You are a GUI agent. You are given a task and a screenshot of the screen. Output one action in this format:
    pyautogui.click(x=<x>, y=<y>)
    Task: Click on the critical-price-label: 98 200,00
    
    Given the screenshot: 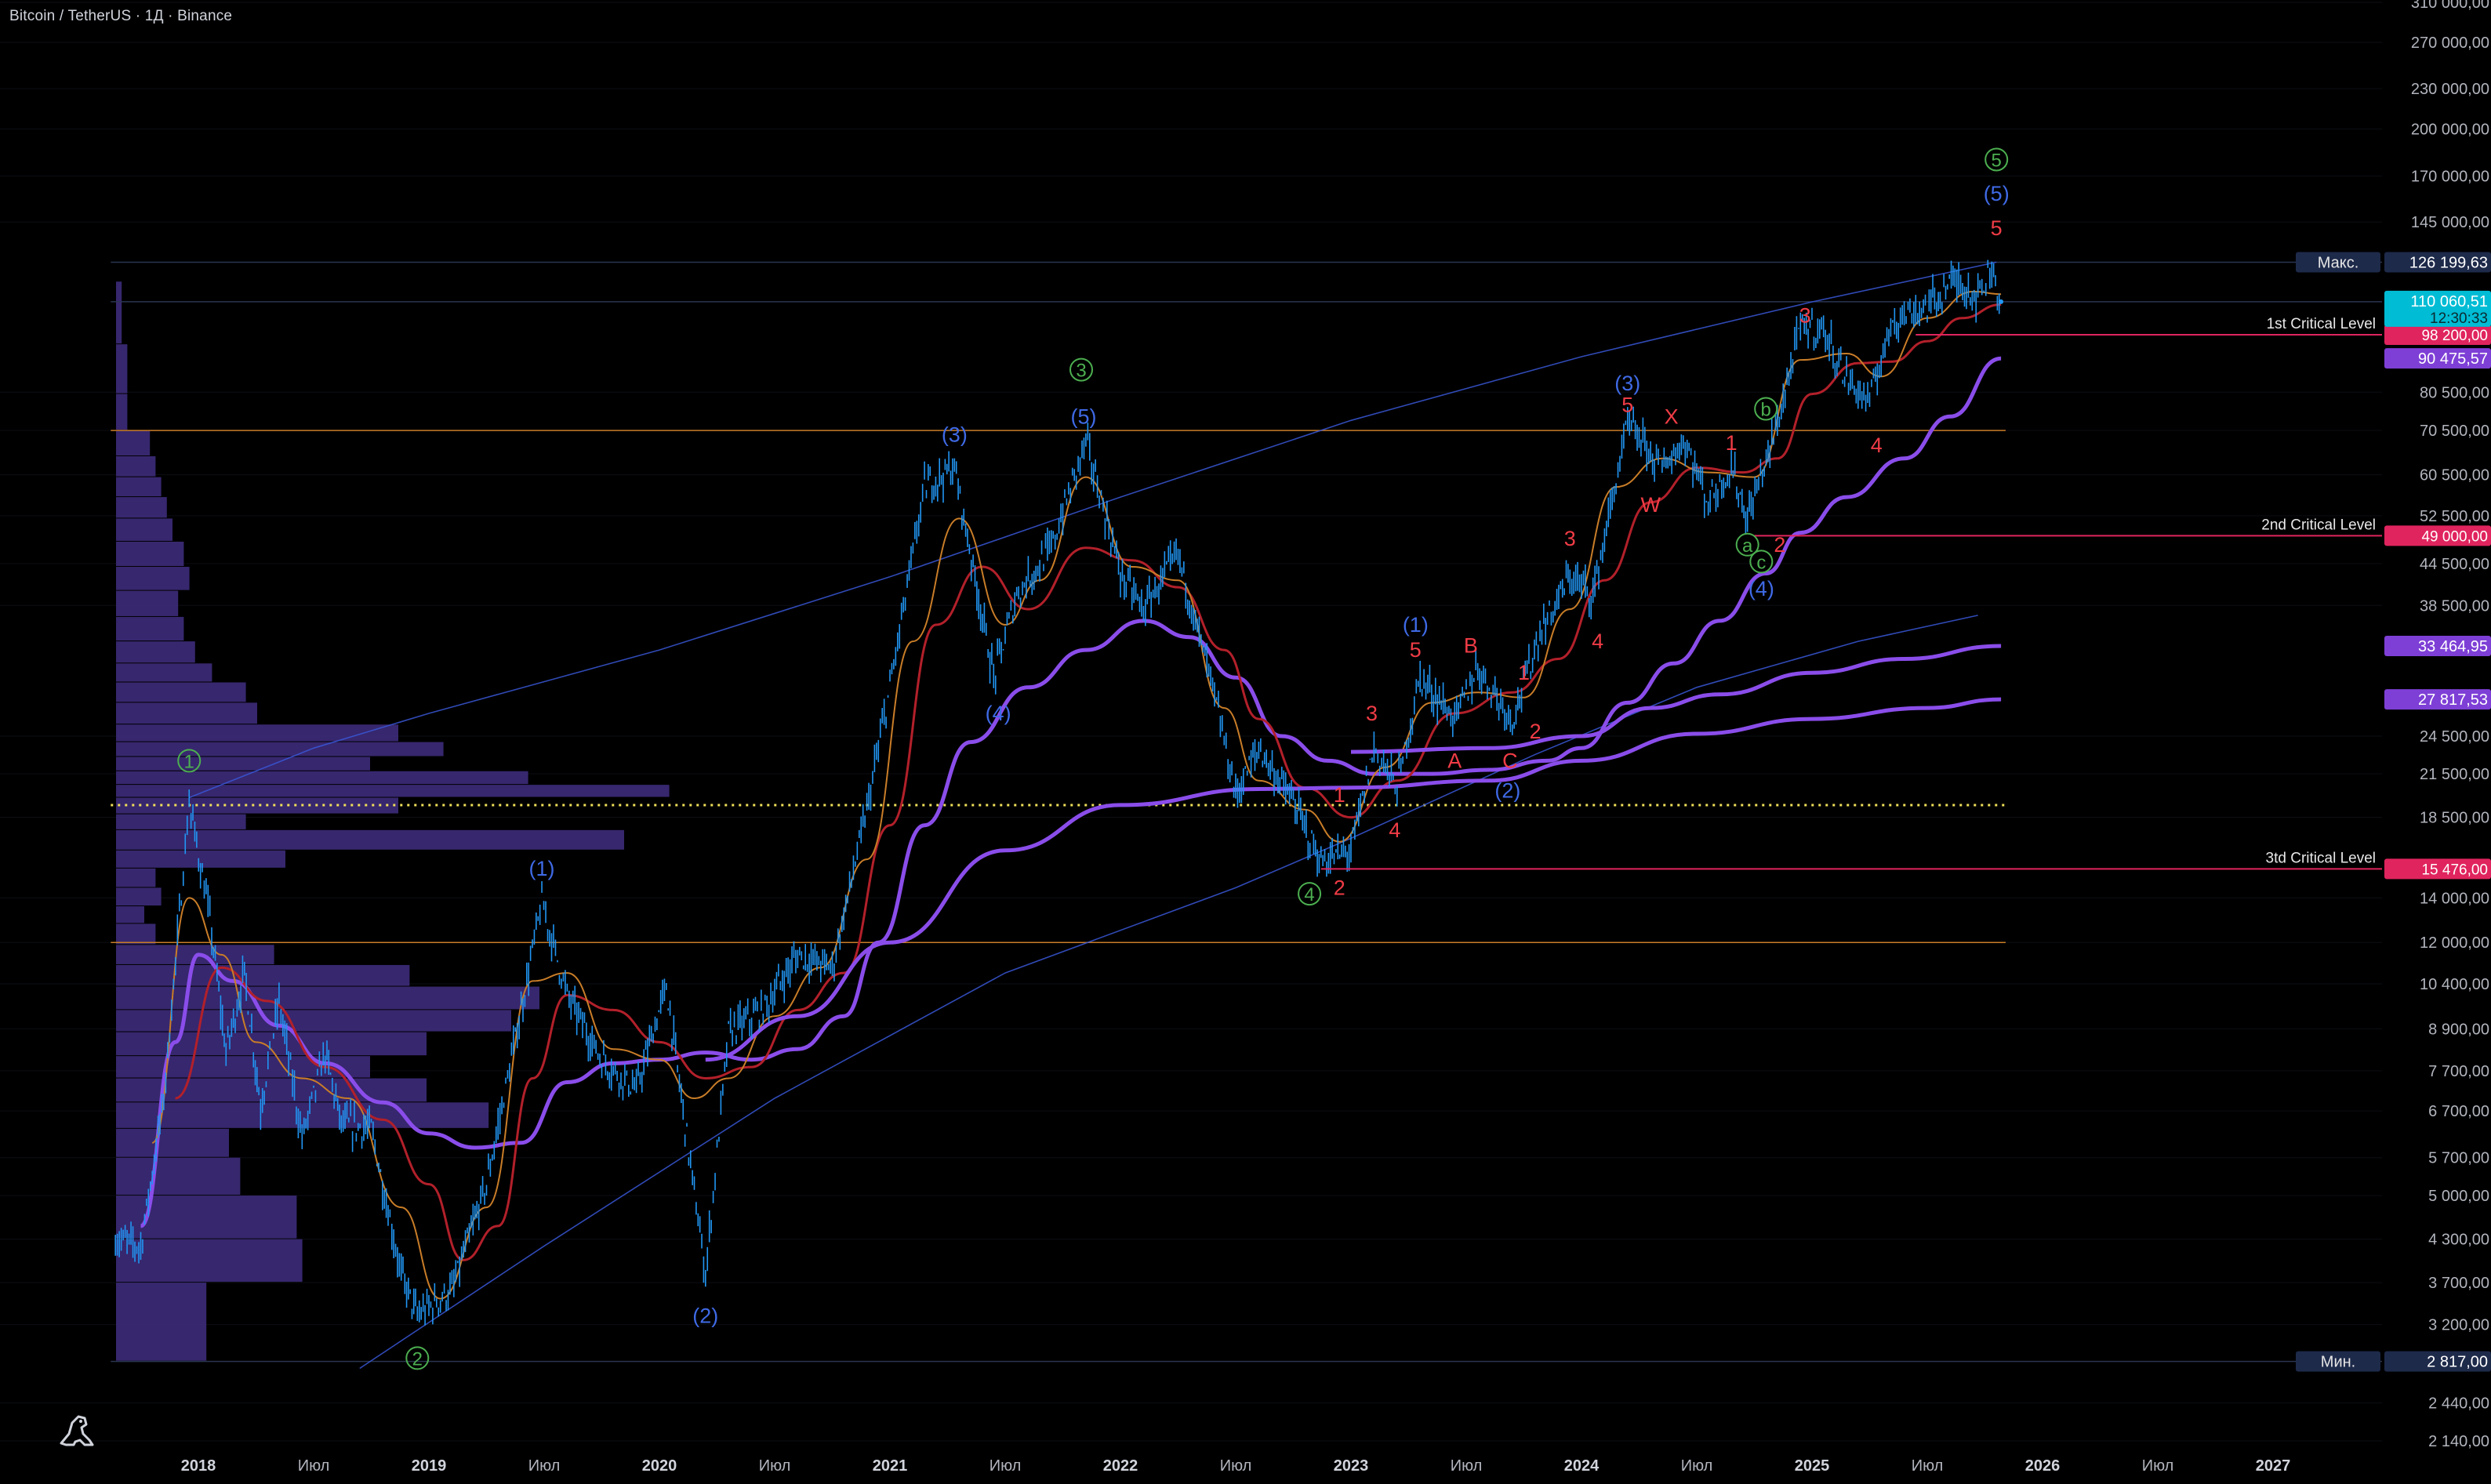 What is the action you would take?
    pyautogui.click(x=2454, y=336)
    